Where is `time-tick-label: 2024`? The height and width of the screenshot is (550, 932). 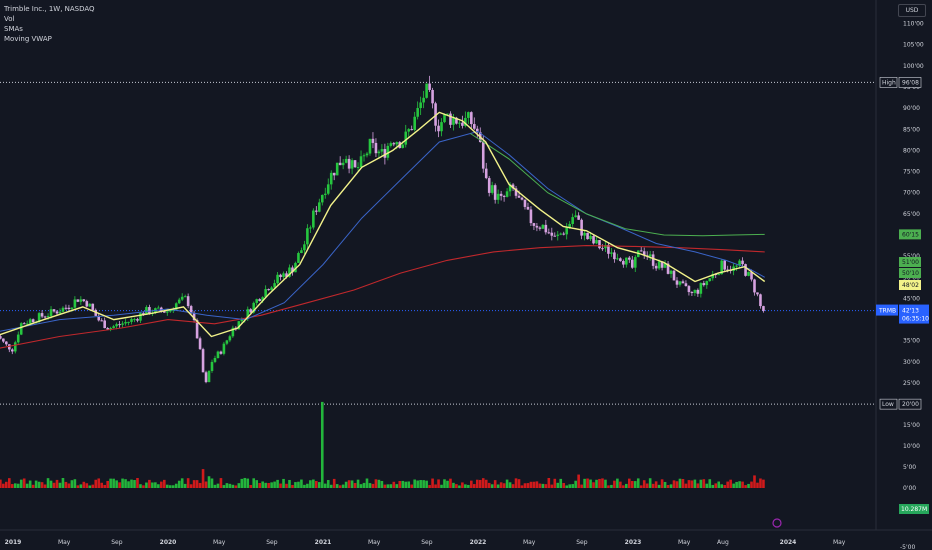 time-tick-label: 2024 is located at coordinates (788, 542).